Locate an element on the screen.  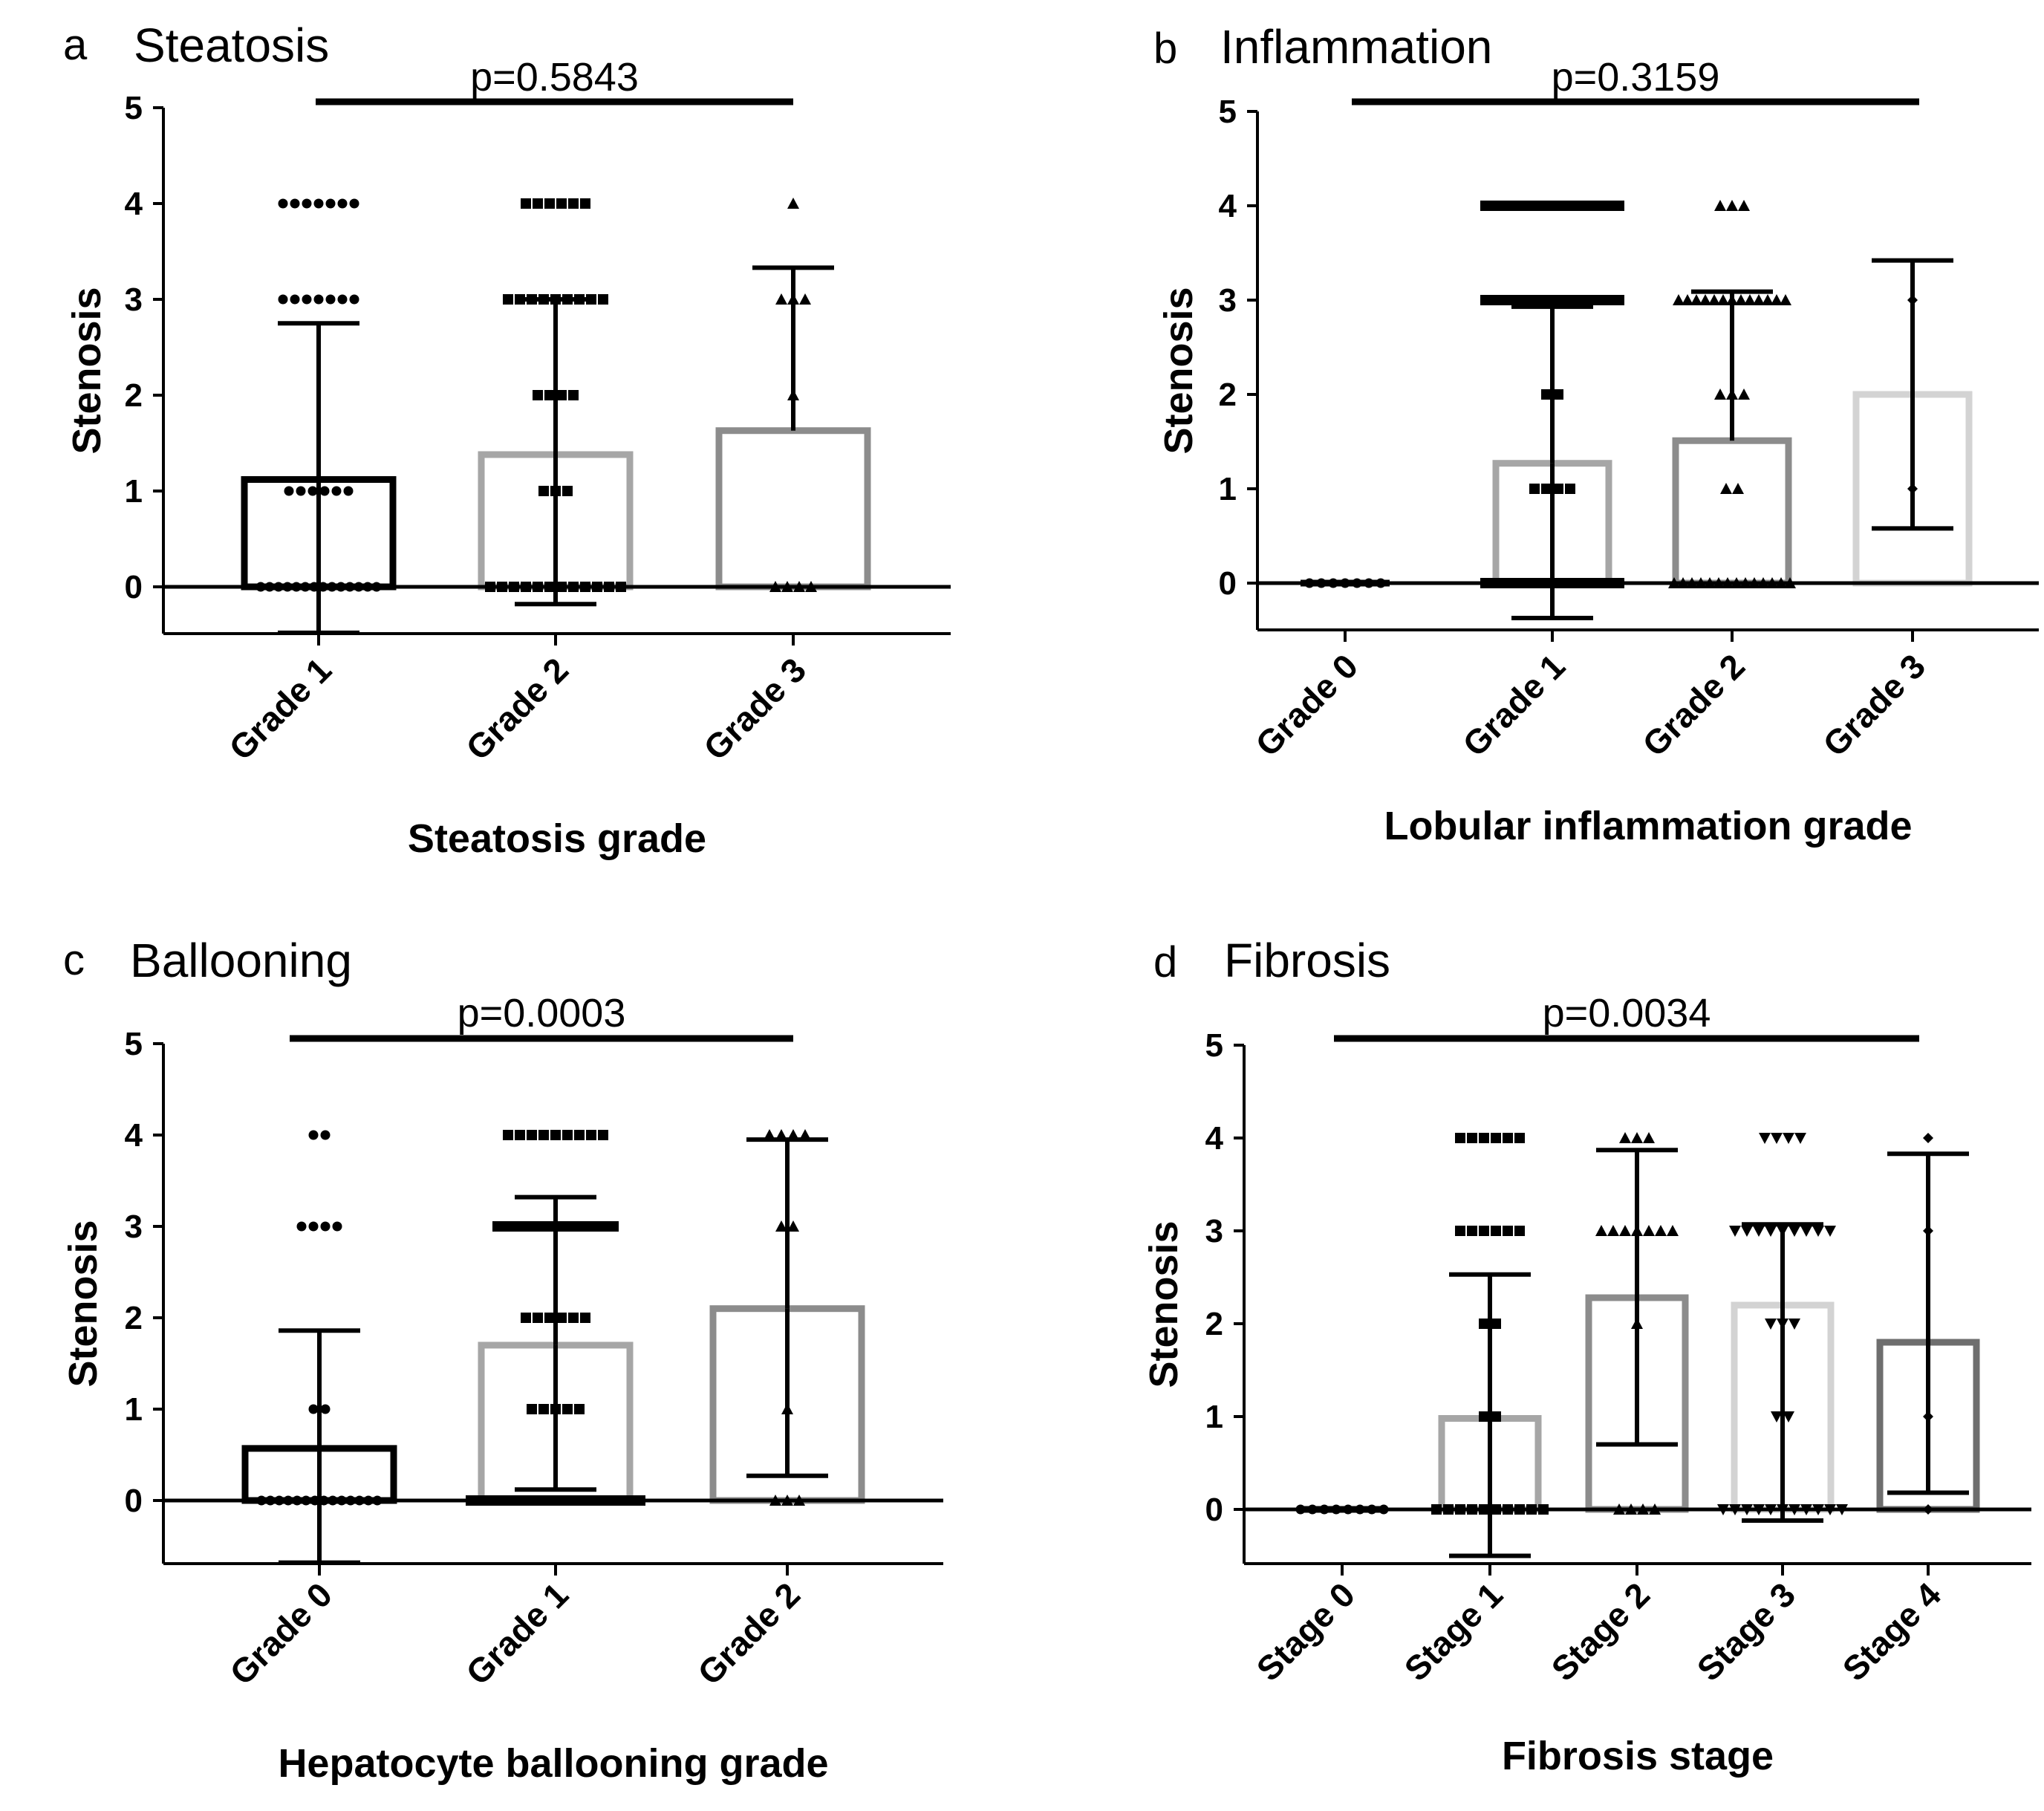
panel-letter: c is located at coordinates (74, 960).